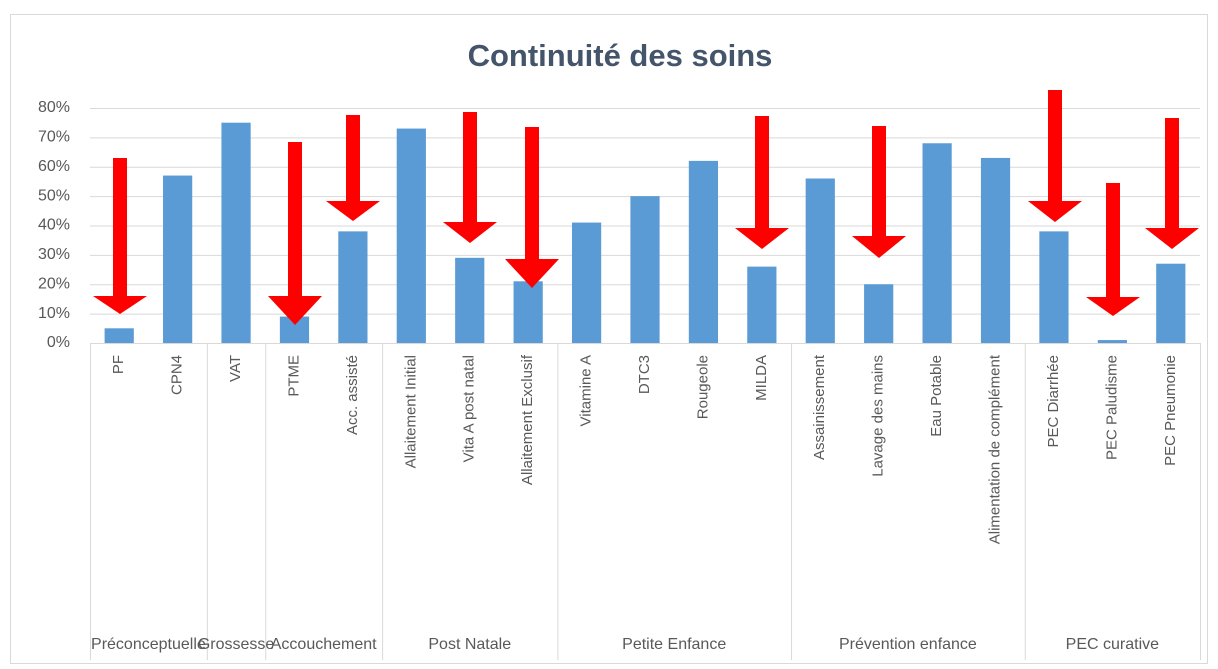 The height and width of the screenshot is (669, 1218). What do you see at coordinates (235, 368) in the screenshot?
I see `x-tick-label: VAT` at bounding box center [235, 368].